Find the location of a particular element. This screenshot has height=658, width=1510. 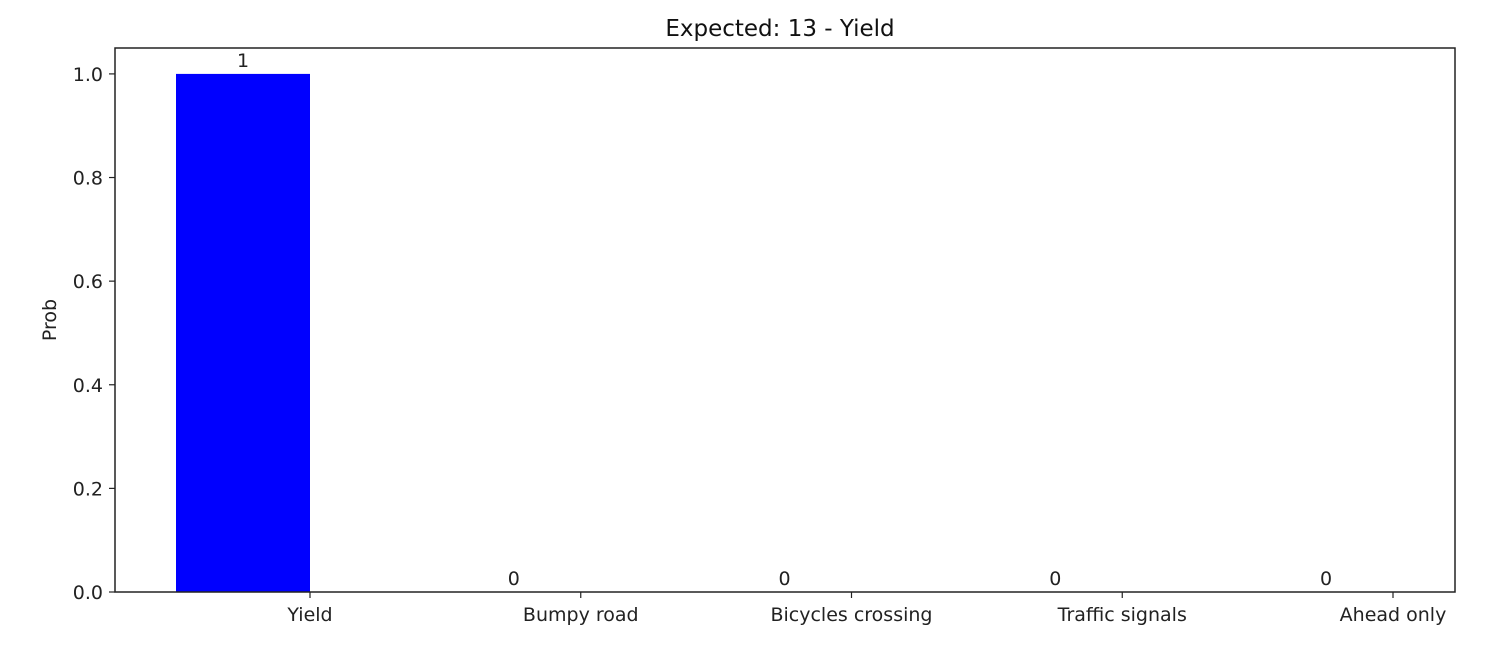

x-tick-label: Yield is located at coordinates (309, 615).